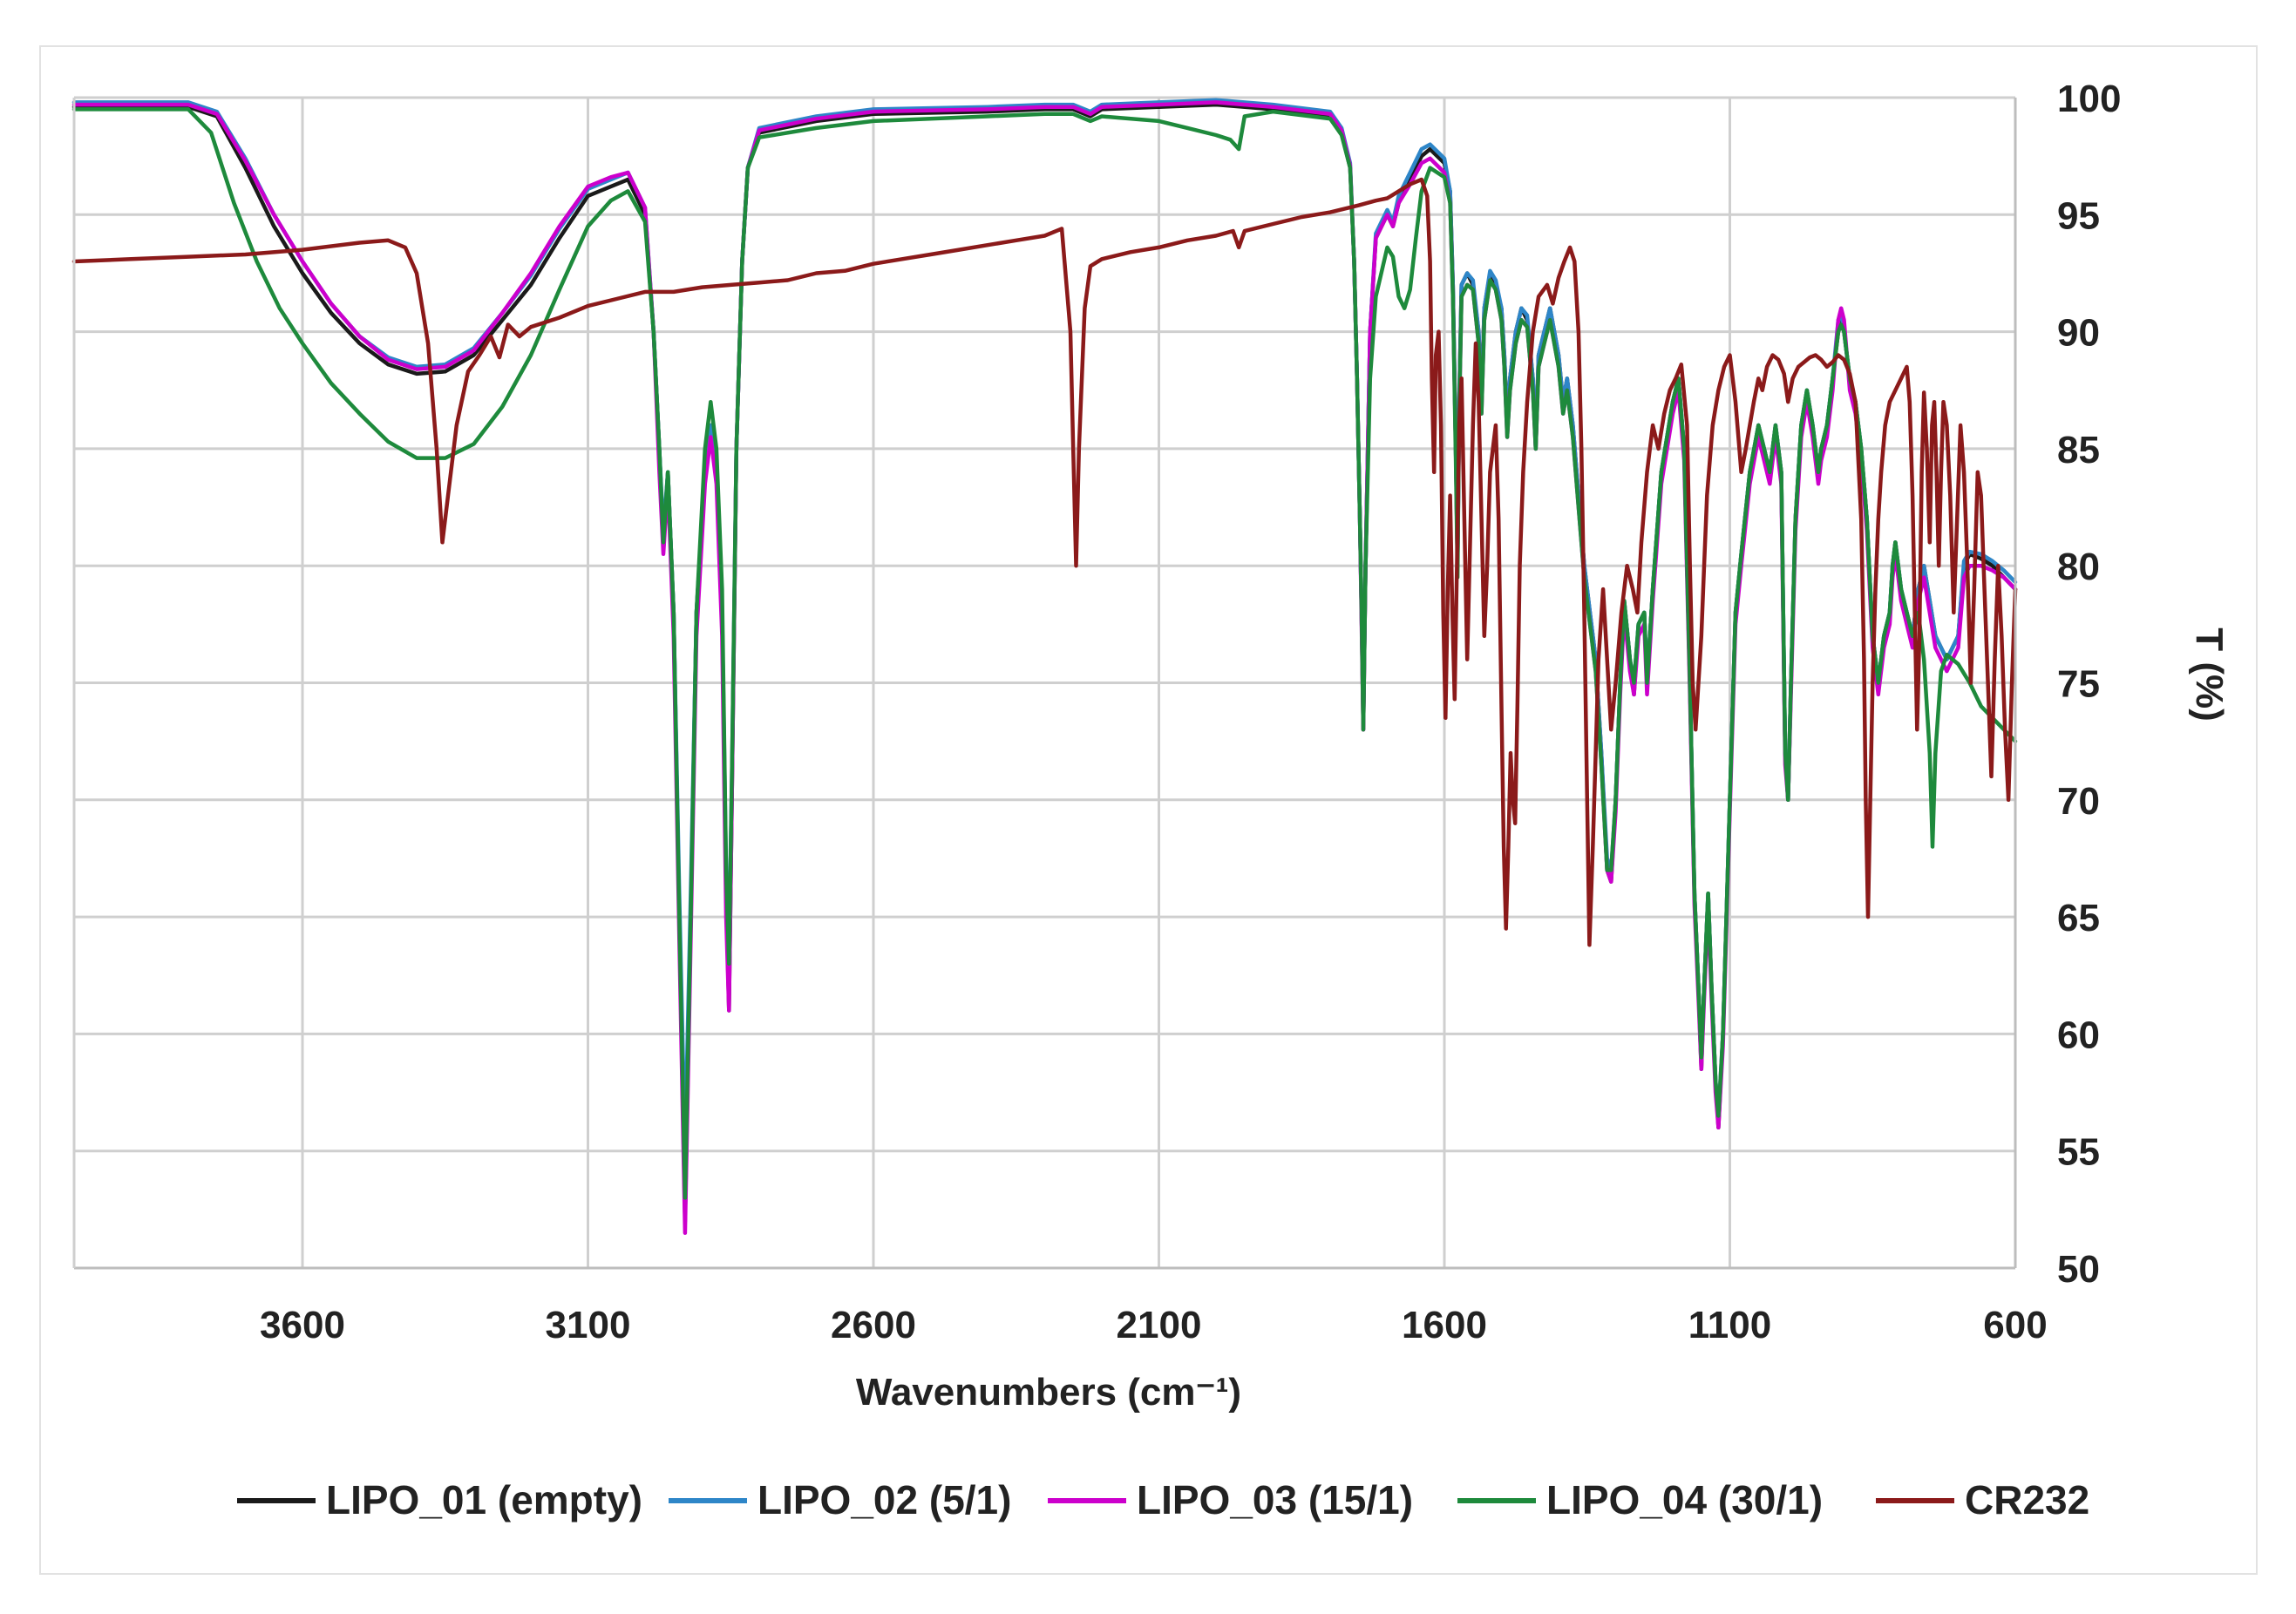 The height and width of the screenshot is (1614, 2296). Describe the element at coordinates (2078, 567) in the screenshot. I see `y-tick-label: 80` at that location.